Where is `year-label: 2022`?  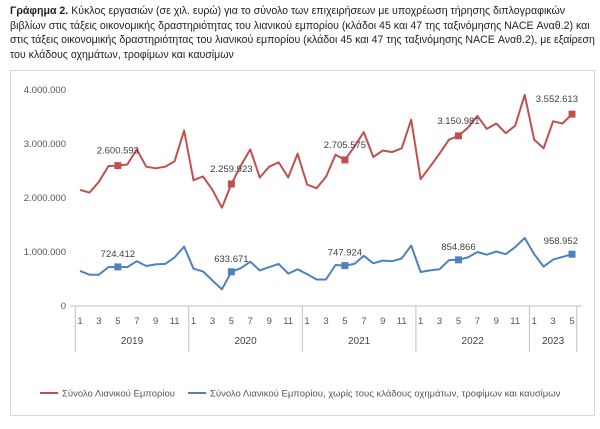 year-label: 2022 is located at coordinates (473, 341).